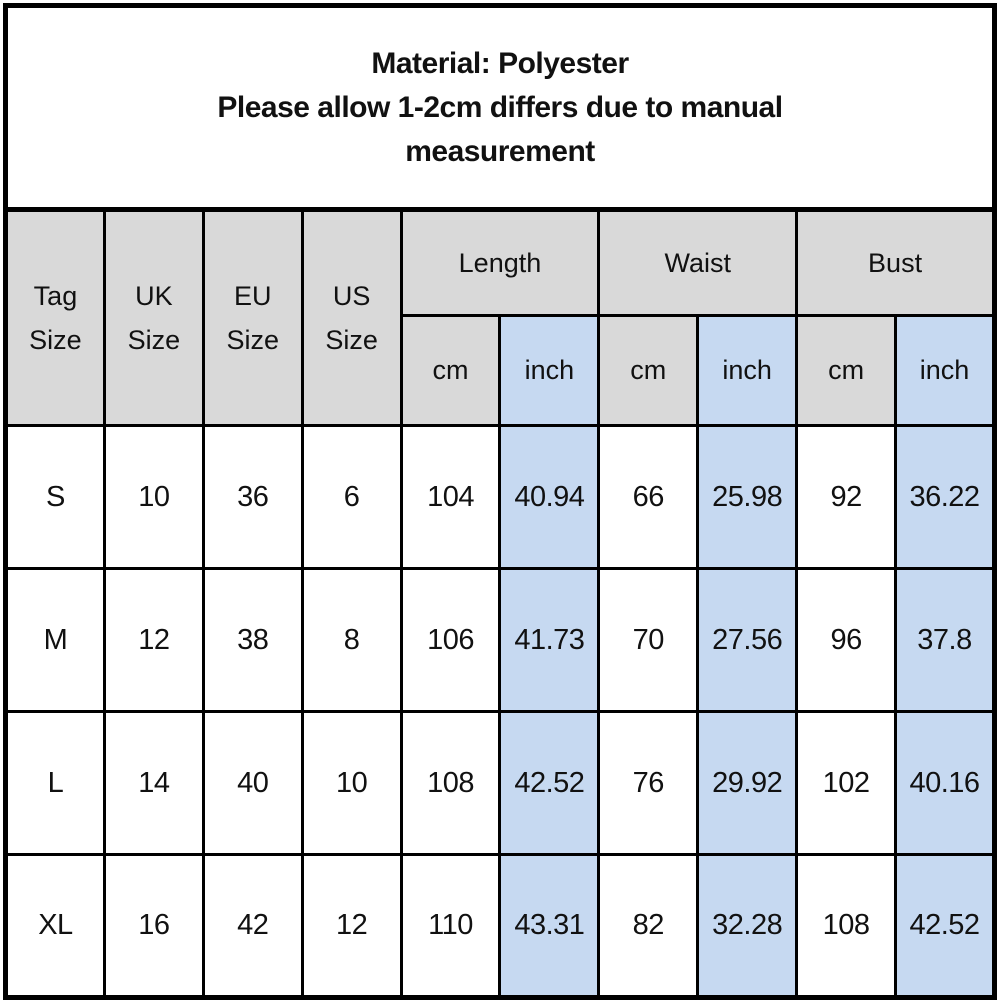 The image size is (1000, 1000). Describe the element at coordinates (846, 783) in the screenshot. I see `table-cell: 102` at that location.